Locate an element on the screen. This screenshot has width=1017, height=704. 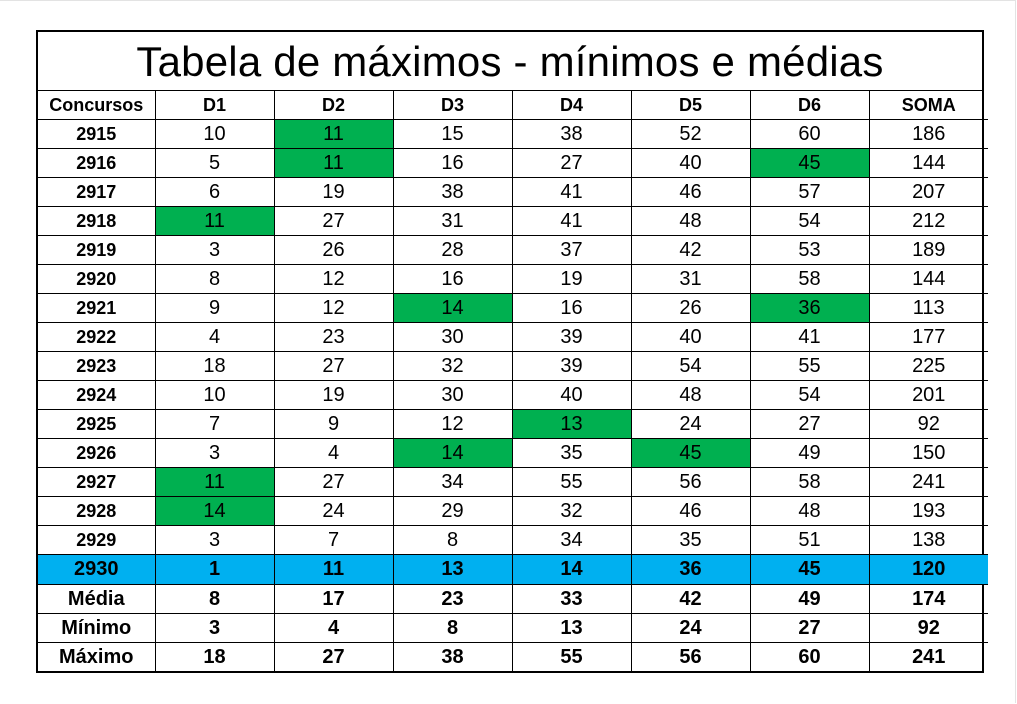
table-cell: 53 is located at coordinates (809, 250).